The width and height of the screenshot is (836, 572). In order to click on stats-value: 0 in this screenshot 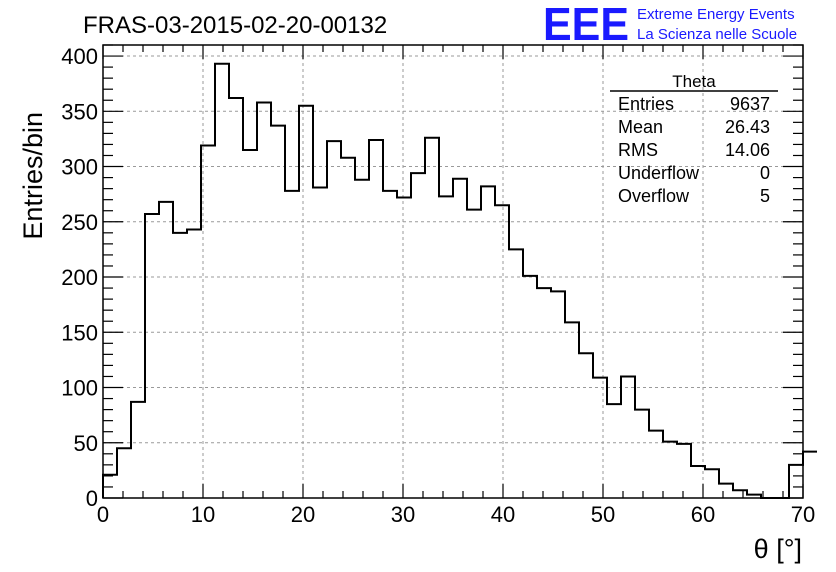, I will do `click(765, 173)`.